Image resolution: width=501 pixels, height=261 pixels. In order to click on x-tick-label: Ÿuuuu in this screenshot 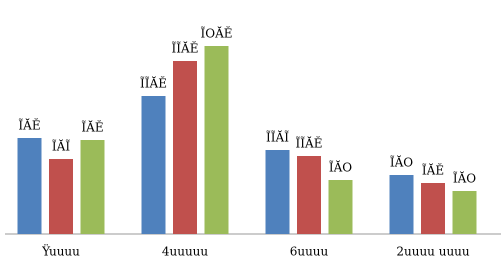, I will do `click(60, 251)`.